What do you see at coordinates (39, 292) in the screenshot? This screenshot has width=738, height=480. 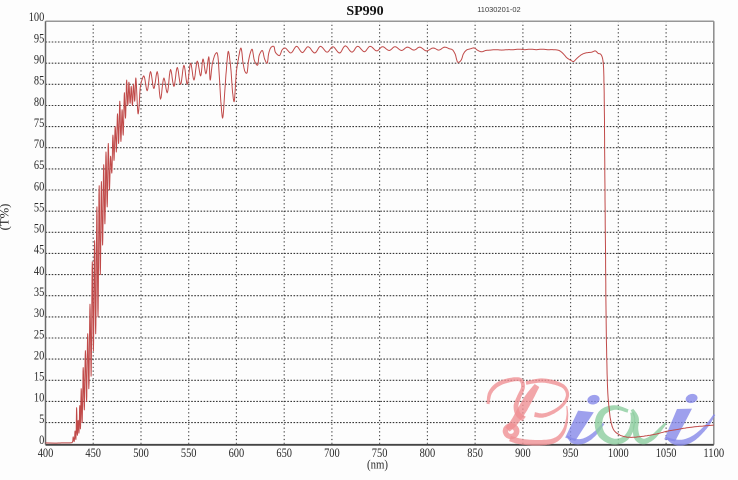 I see `svg-text: 35` at bounding box center [39, 292].